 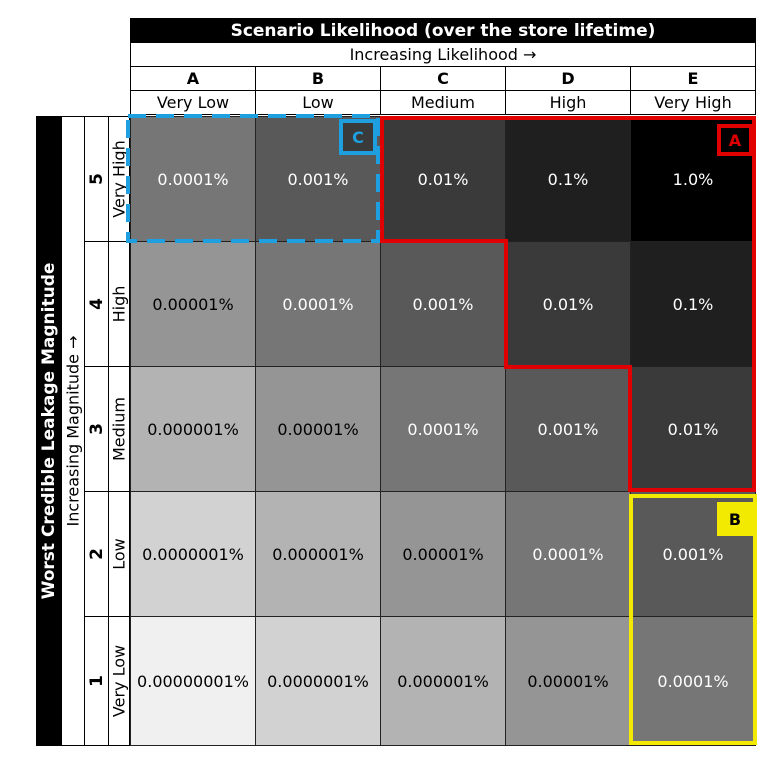 What do you see at coordinates (193, 78) in the screenshot?
I see `column-letter: A` at bounding box center [193, 78].